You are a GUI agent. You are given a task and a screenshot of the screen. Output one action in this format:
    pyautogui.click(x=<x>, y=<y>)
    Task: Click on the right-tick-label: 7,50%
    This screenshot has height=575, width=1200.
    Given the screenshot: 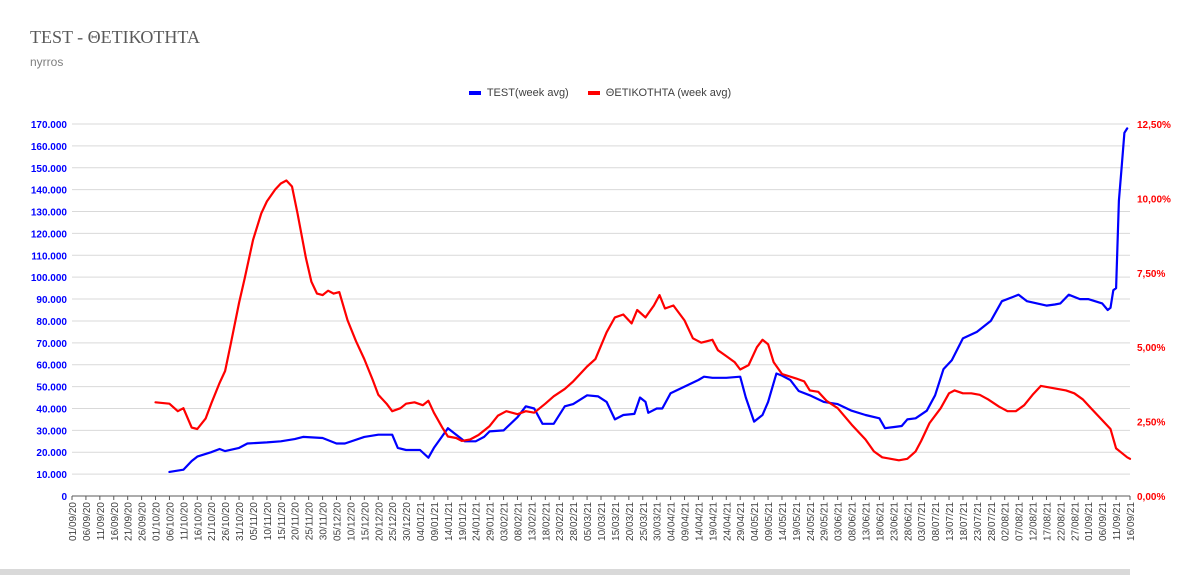 What is the action you would take?
    pyautogui.click(x=1151, y=274)
    